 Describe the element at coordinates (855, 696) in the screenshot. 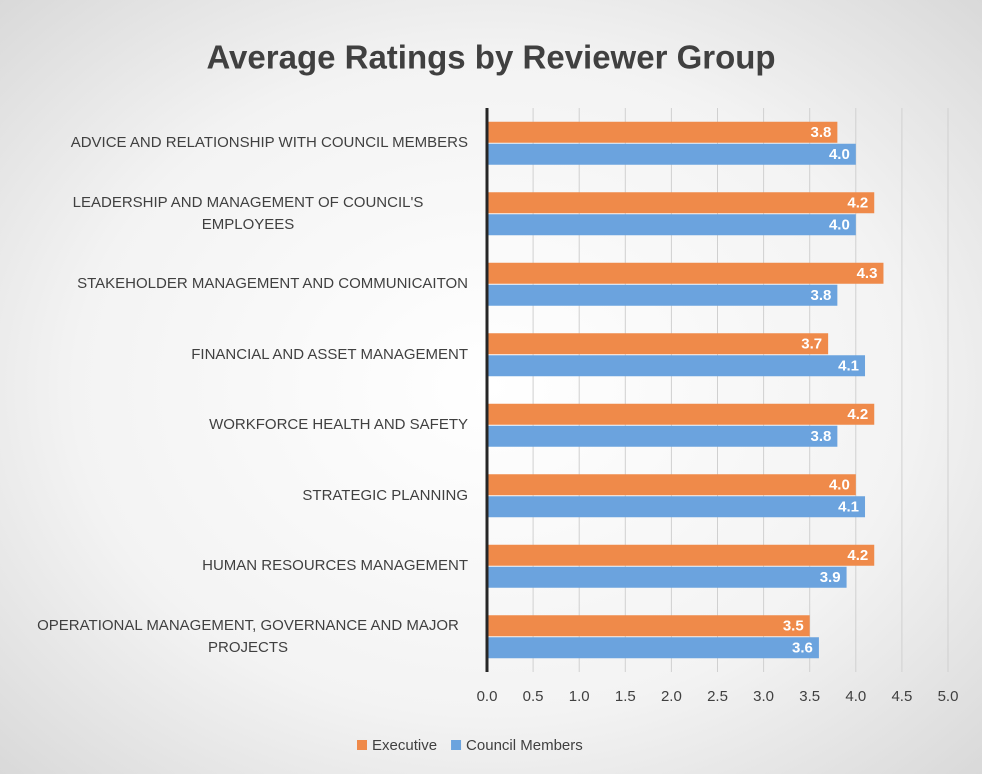

I see `x-tick-label: 4.0` at that location.